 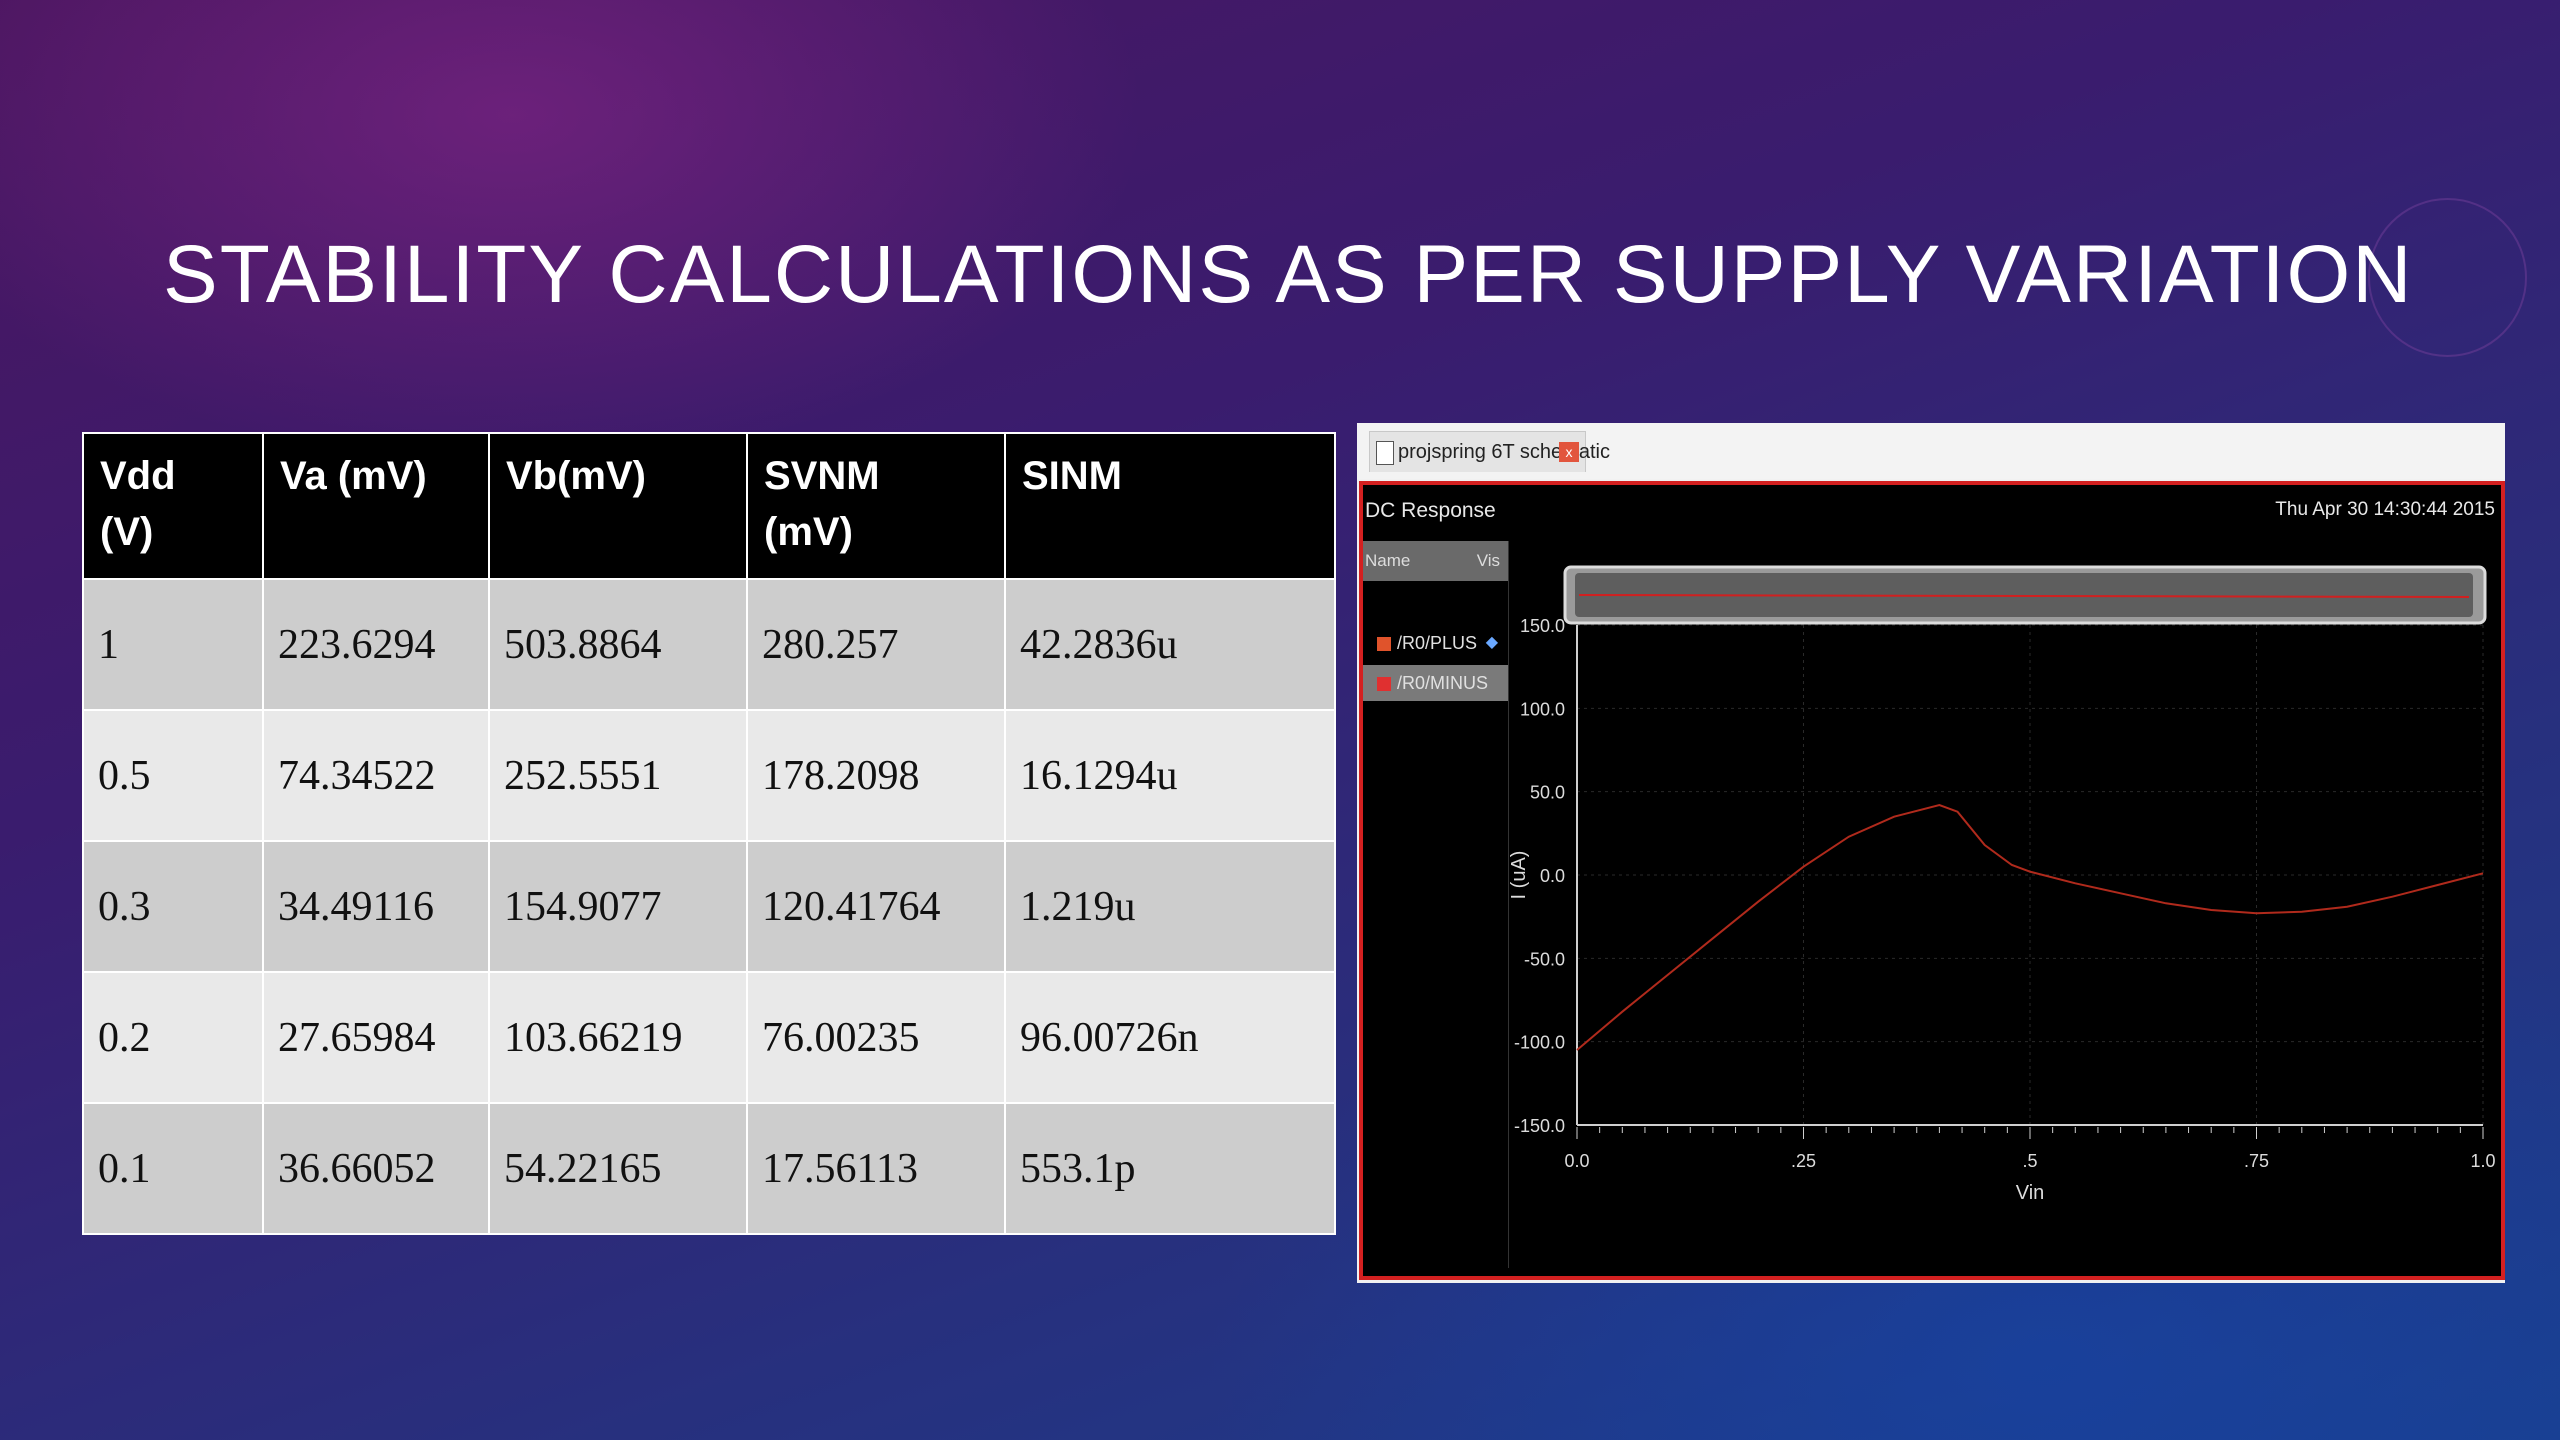 I want to click on cell-sinm: 1.219u, so click(x=1170, y=906).